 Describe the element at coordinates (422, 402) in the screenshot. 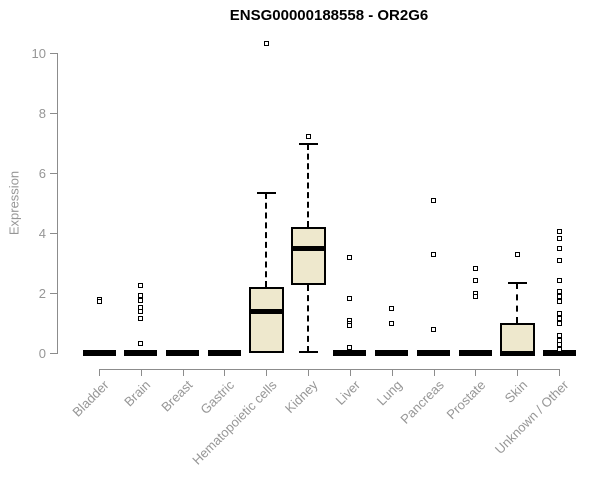

I see `x-category-label: Pancreas` at that location.